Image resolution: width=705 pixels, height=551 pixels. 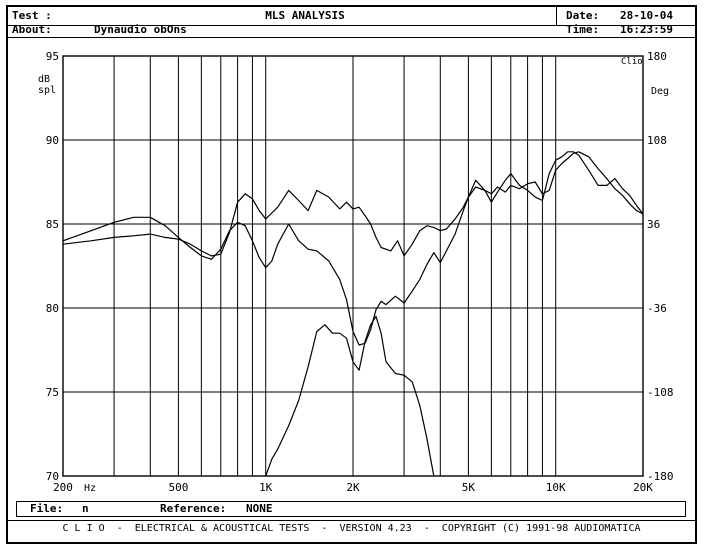 I want to click on x-axis-unit: Hz, so click(x=90, y=488).